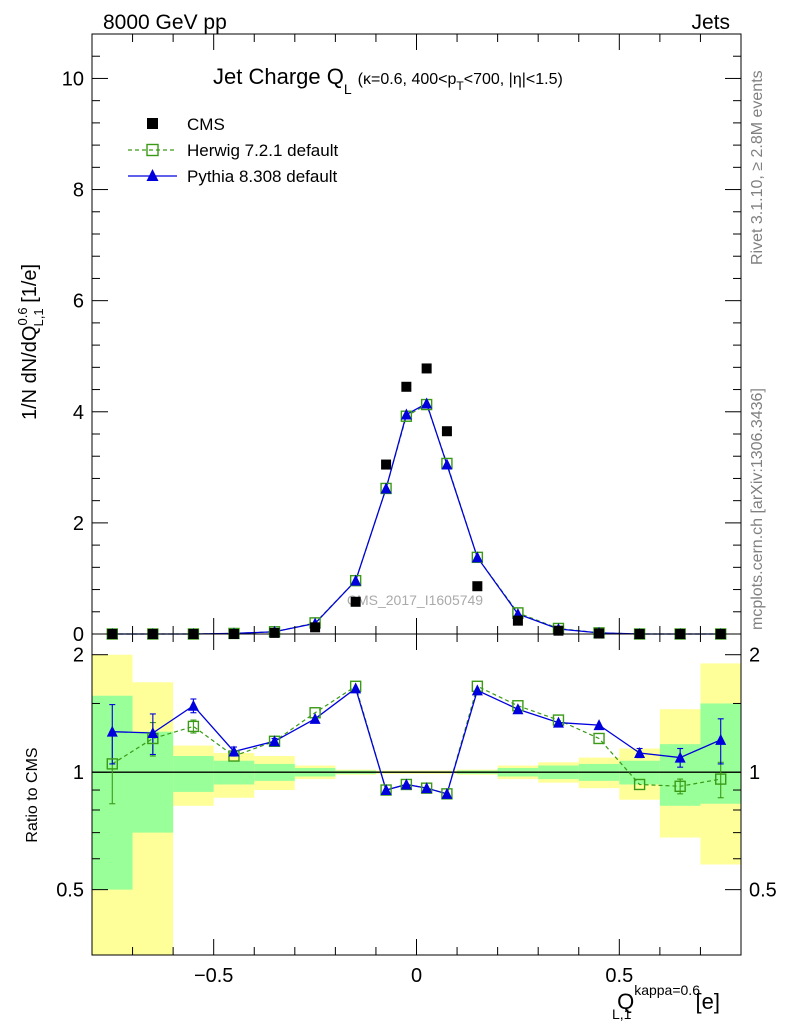 The width and height of the screenshot is (786, 1024). I want to click on legend-pythia-marker, so click(152, 175).